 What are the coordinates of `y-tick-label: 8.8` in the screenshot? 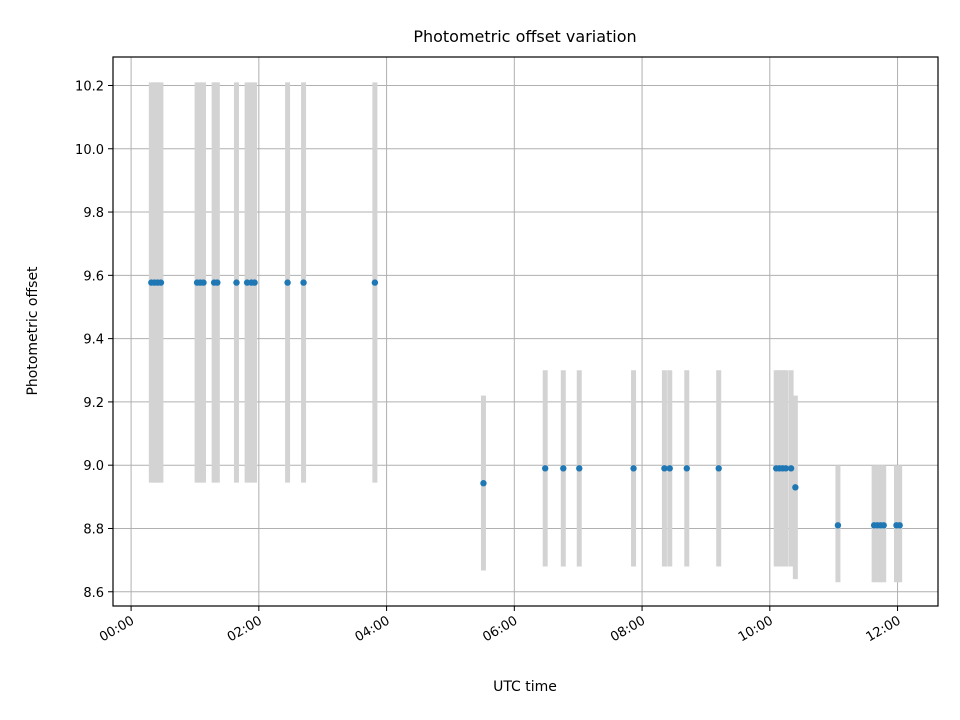 It's located at (93, 529).